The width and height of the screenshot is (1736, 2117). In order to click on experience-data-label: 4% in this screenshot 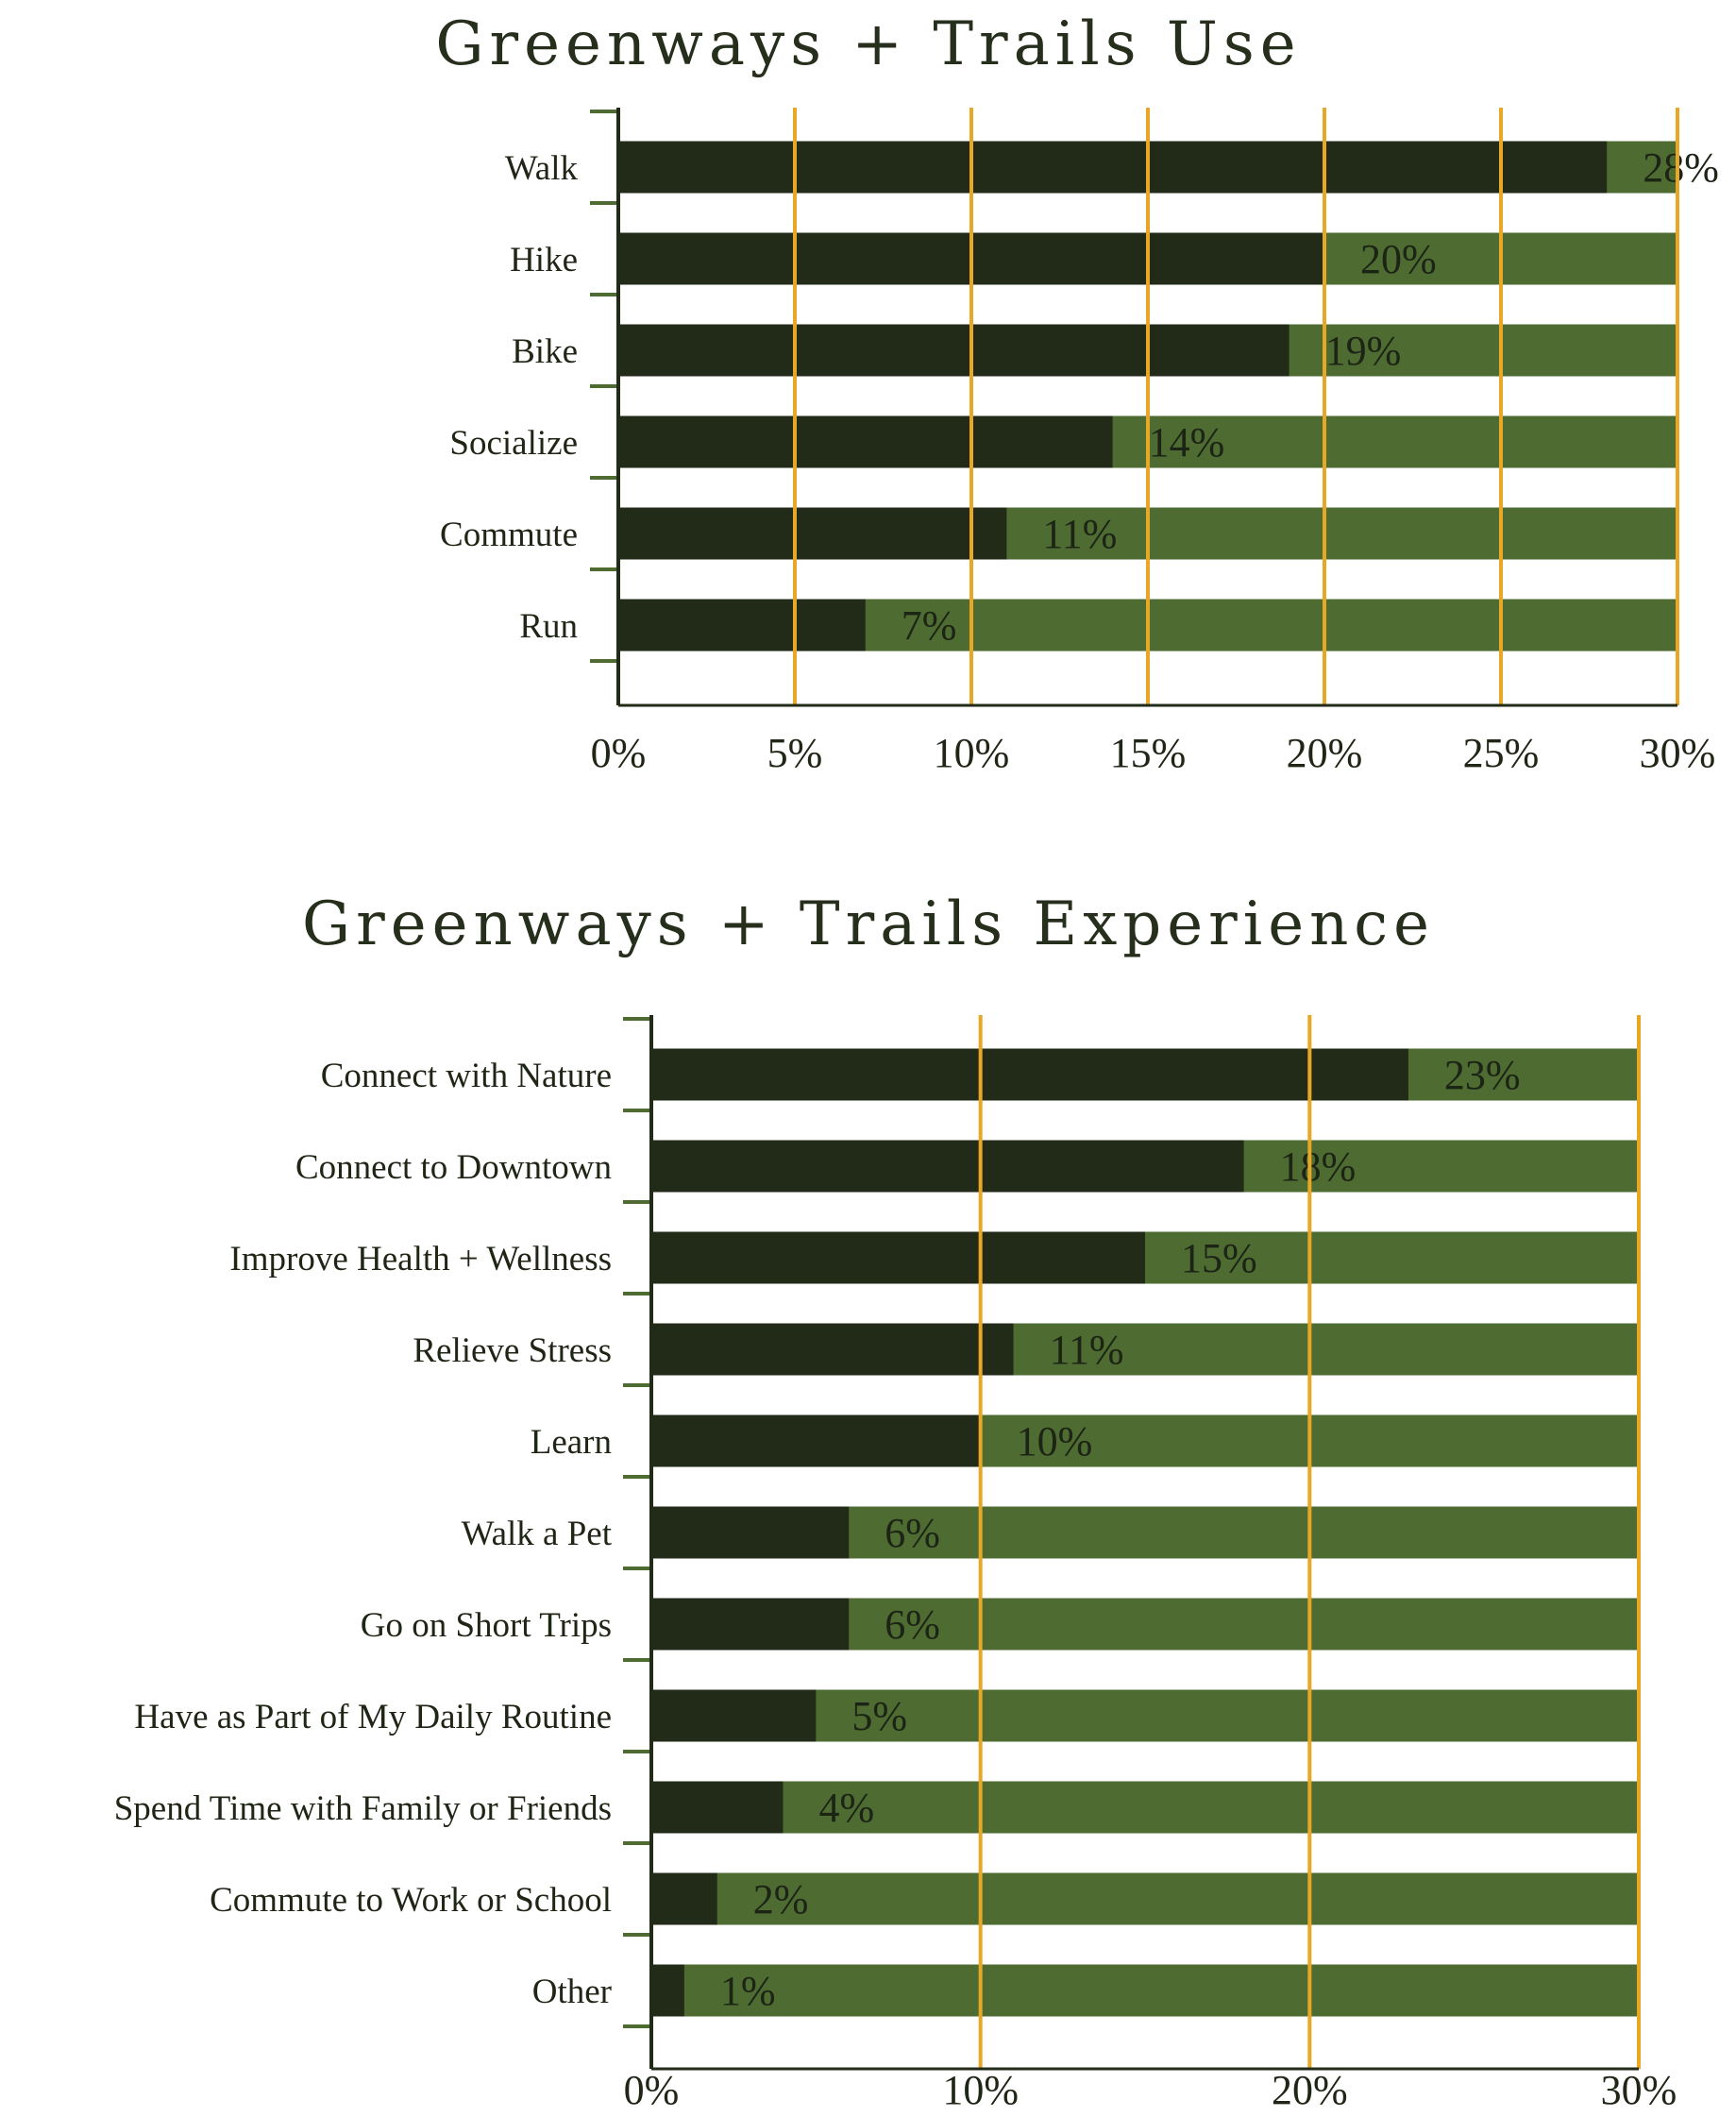, I will do `click(846, 1808)`.